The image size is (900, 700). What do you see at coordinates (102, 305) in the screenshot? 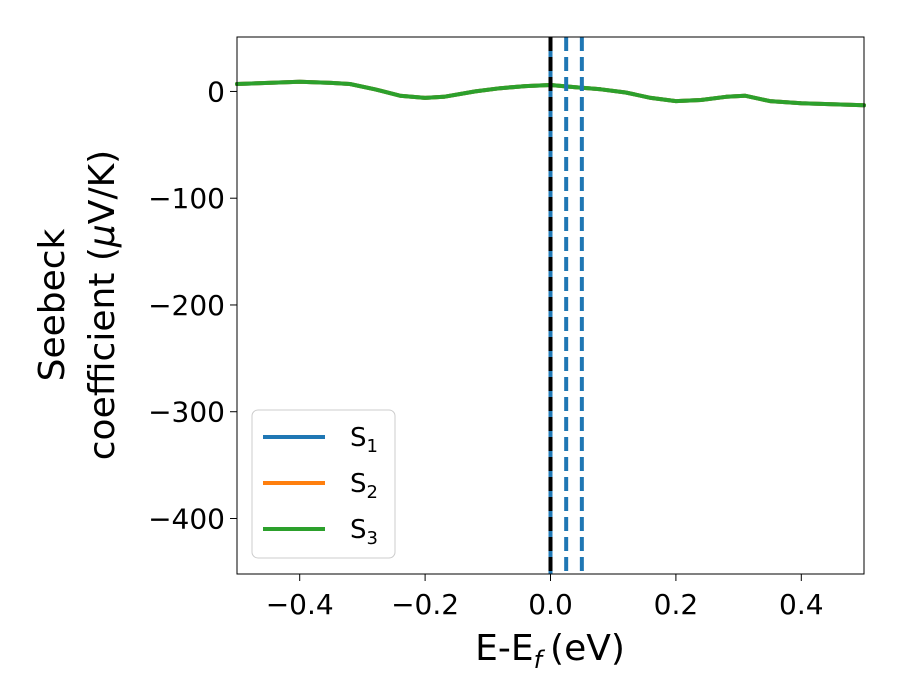
I see `y-axis-label-line2: coefficient (μV/K)` at bounding box center [102, 305].